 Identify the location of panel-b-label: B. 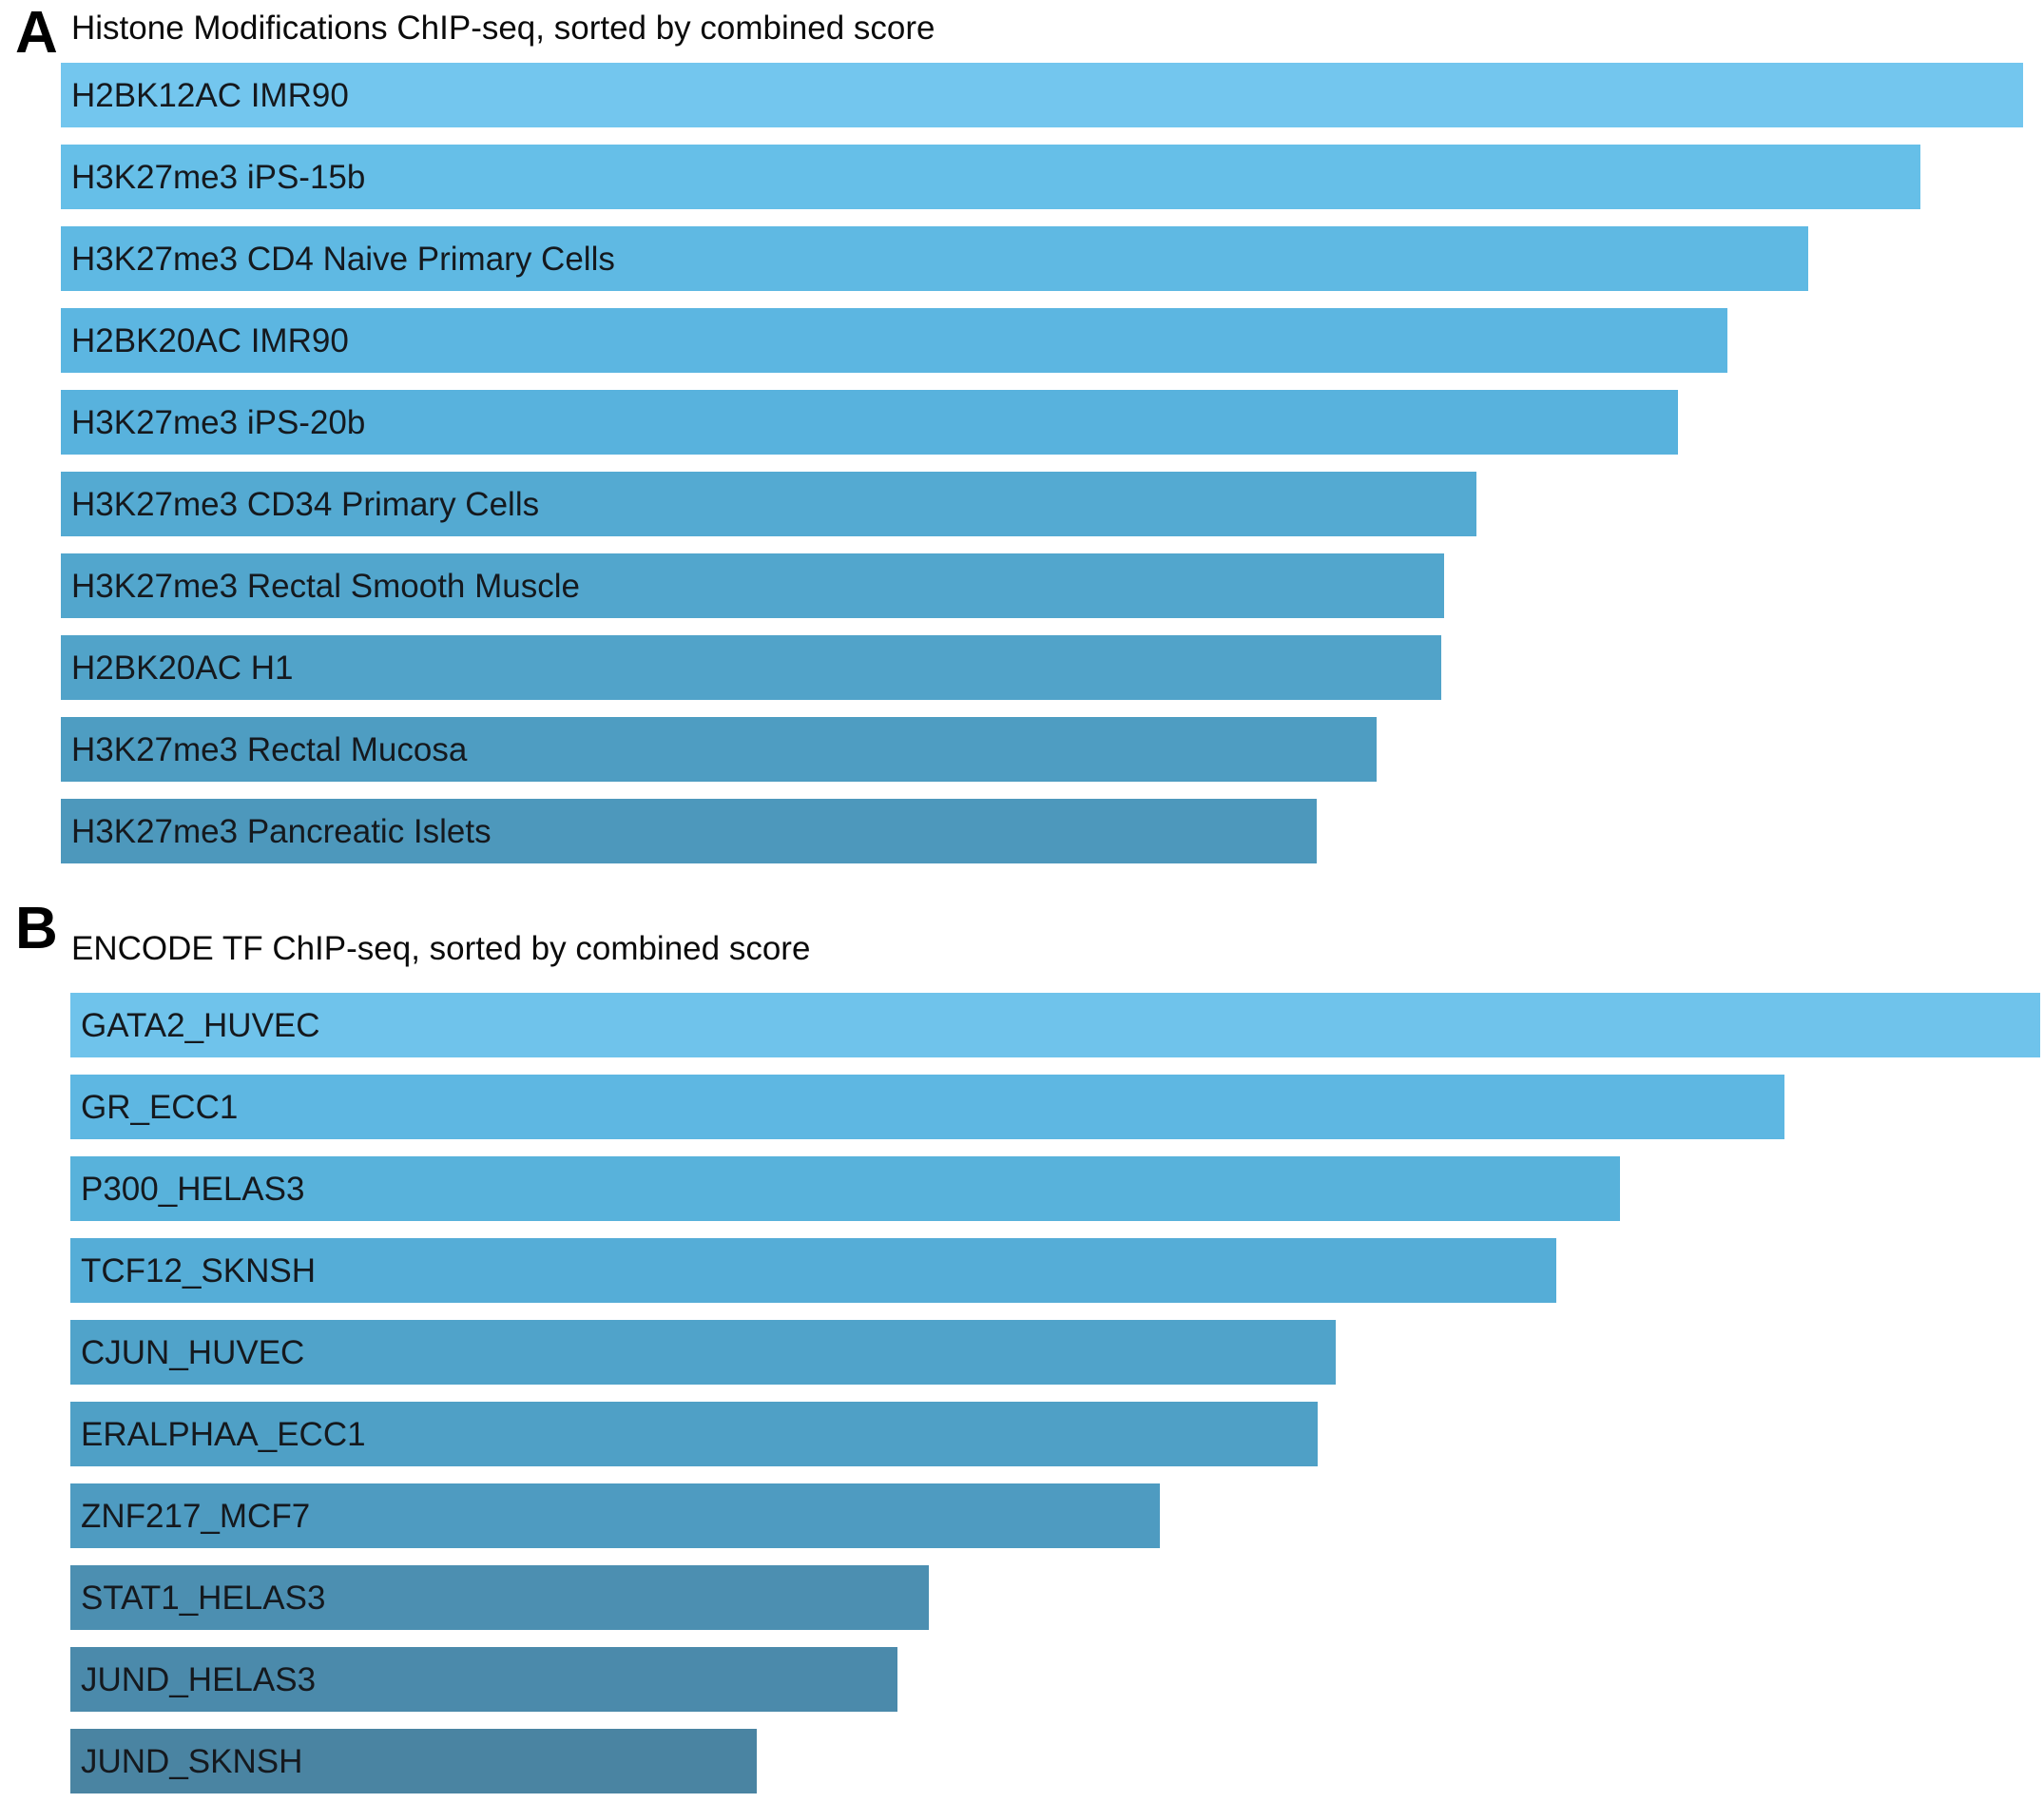
(36, 928).